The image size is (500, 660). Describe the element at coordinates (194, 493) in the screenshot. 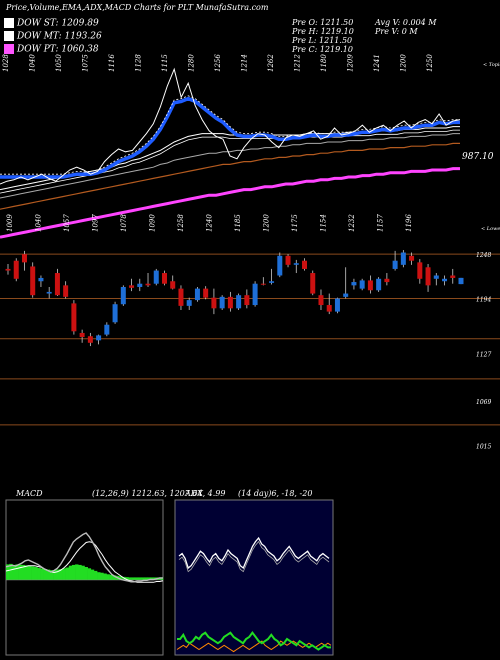

I see `adx-label: ADX` at that location.